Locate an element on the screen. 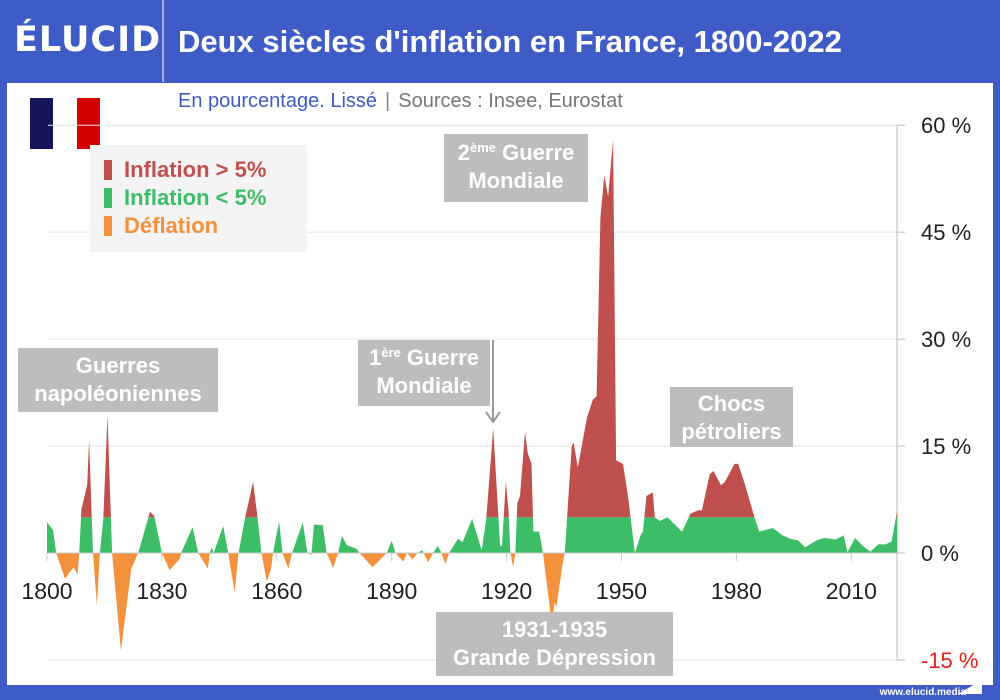 The width and height of the screenshot is (1000, 700). x-tick-label: 1830 is located at coordinates (161, 591).